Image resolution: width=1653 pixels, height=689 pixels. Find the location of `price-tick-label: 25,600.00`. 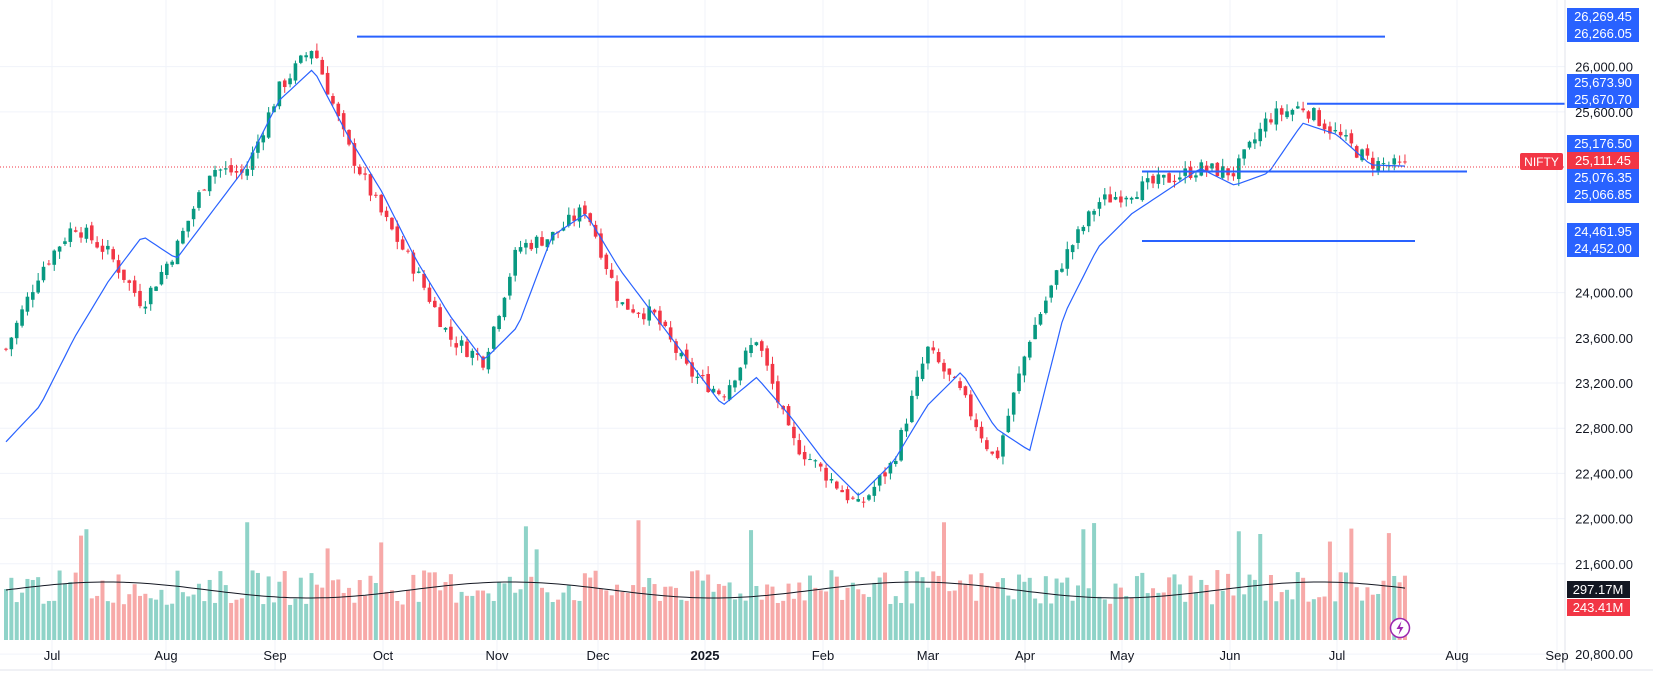

price-tick-label: 25,600.00 is located at coordinates (1604, 112).